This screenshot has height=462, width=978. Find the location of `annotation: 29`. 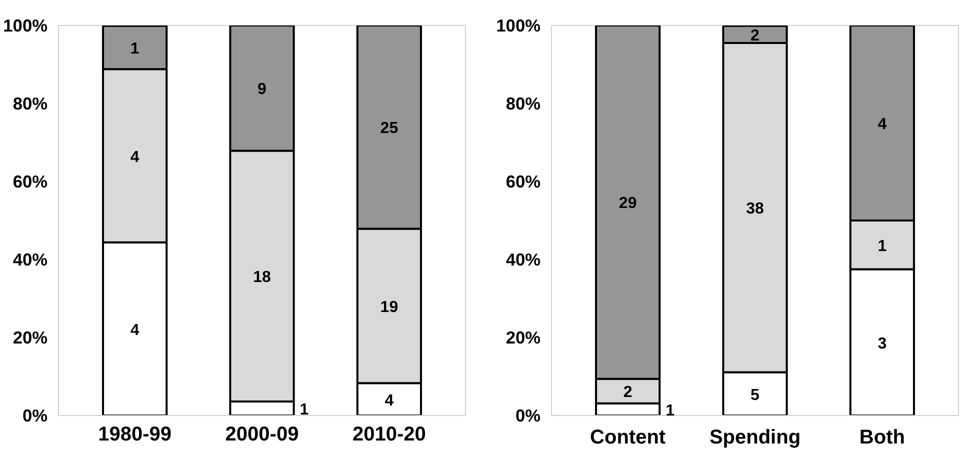

annotation: 29 is located at coordinates (627, 203).